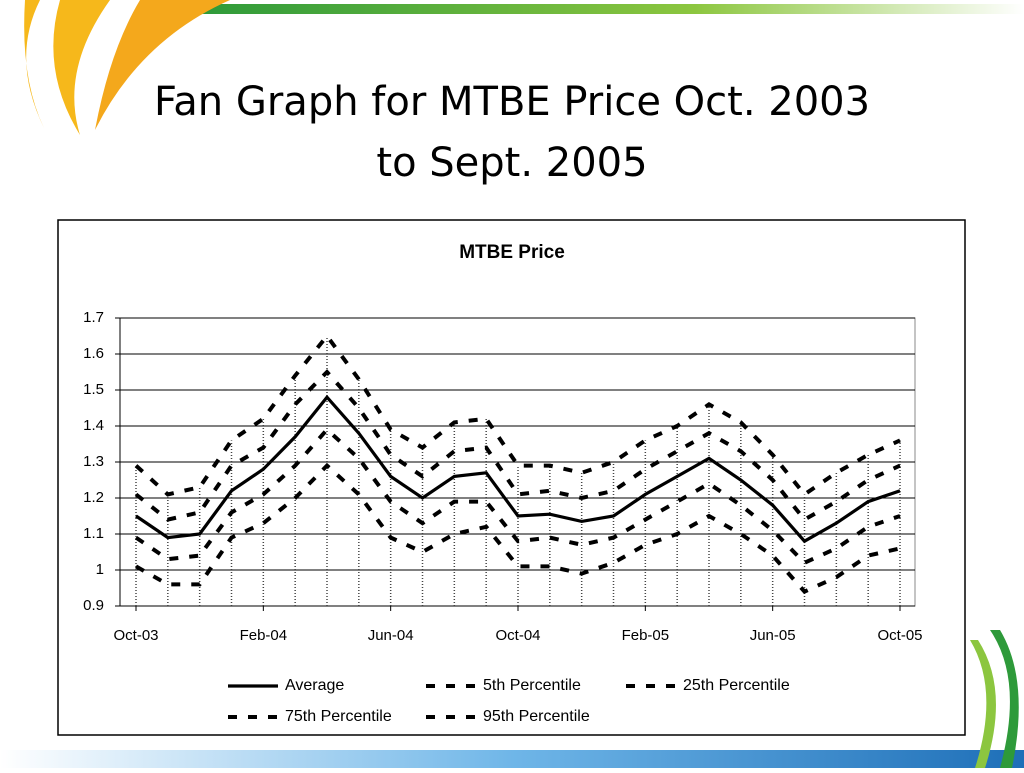 This screenshot has height=773, width=1024. I want to click on legend-label: 5th Percentile, so click(532, 685).